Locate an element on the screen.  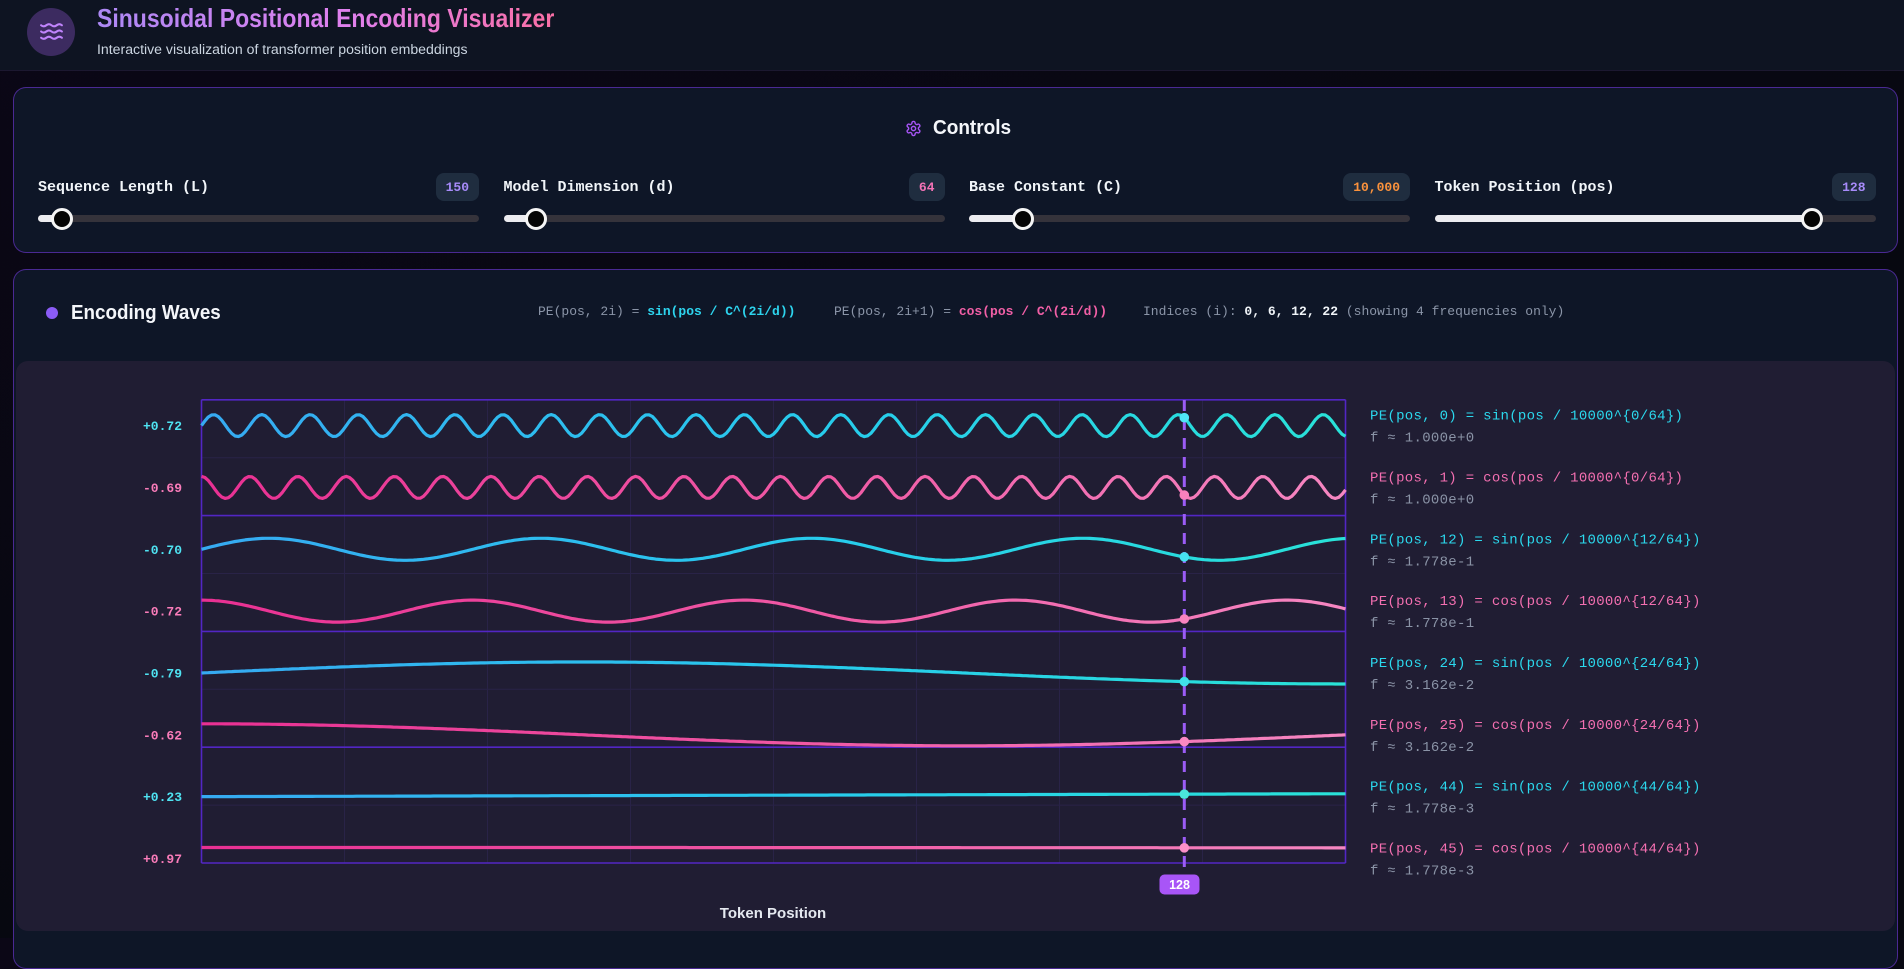
svg-text:PE(pos, 25) = cos(pos / 10000^: PE(pos, 25) = cos(pos / 10000^{24/64}) is located at coordinates (1535, 726).